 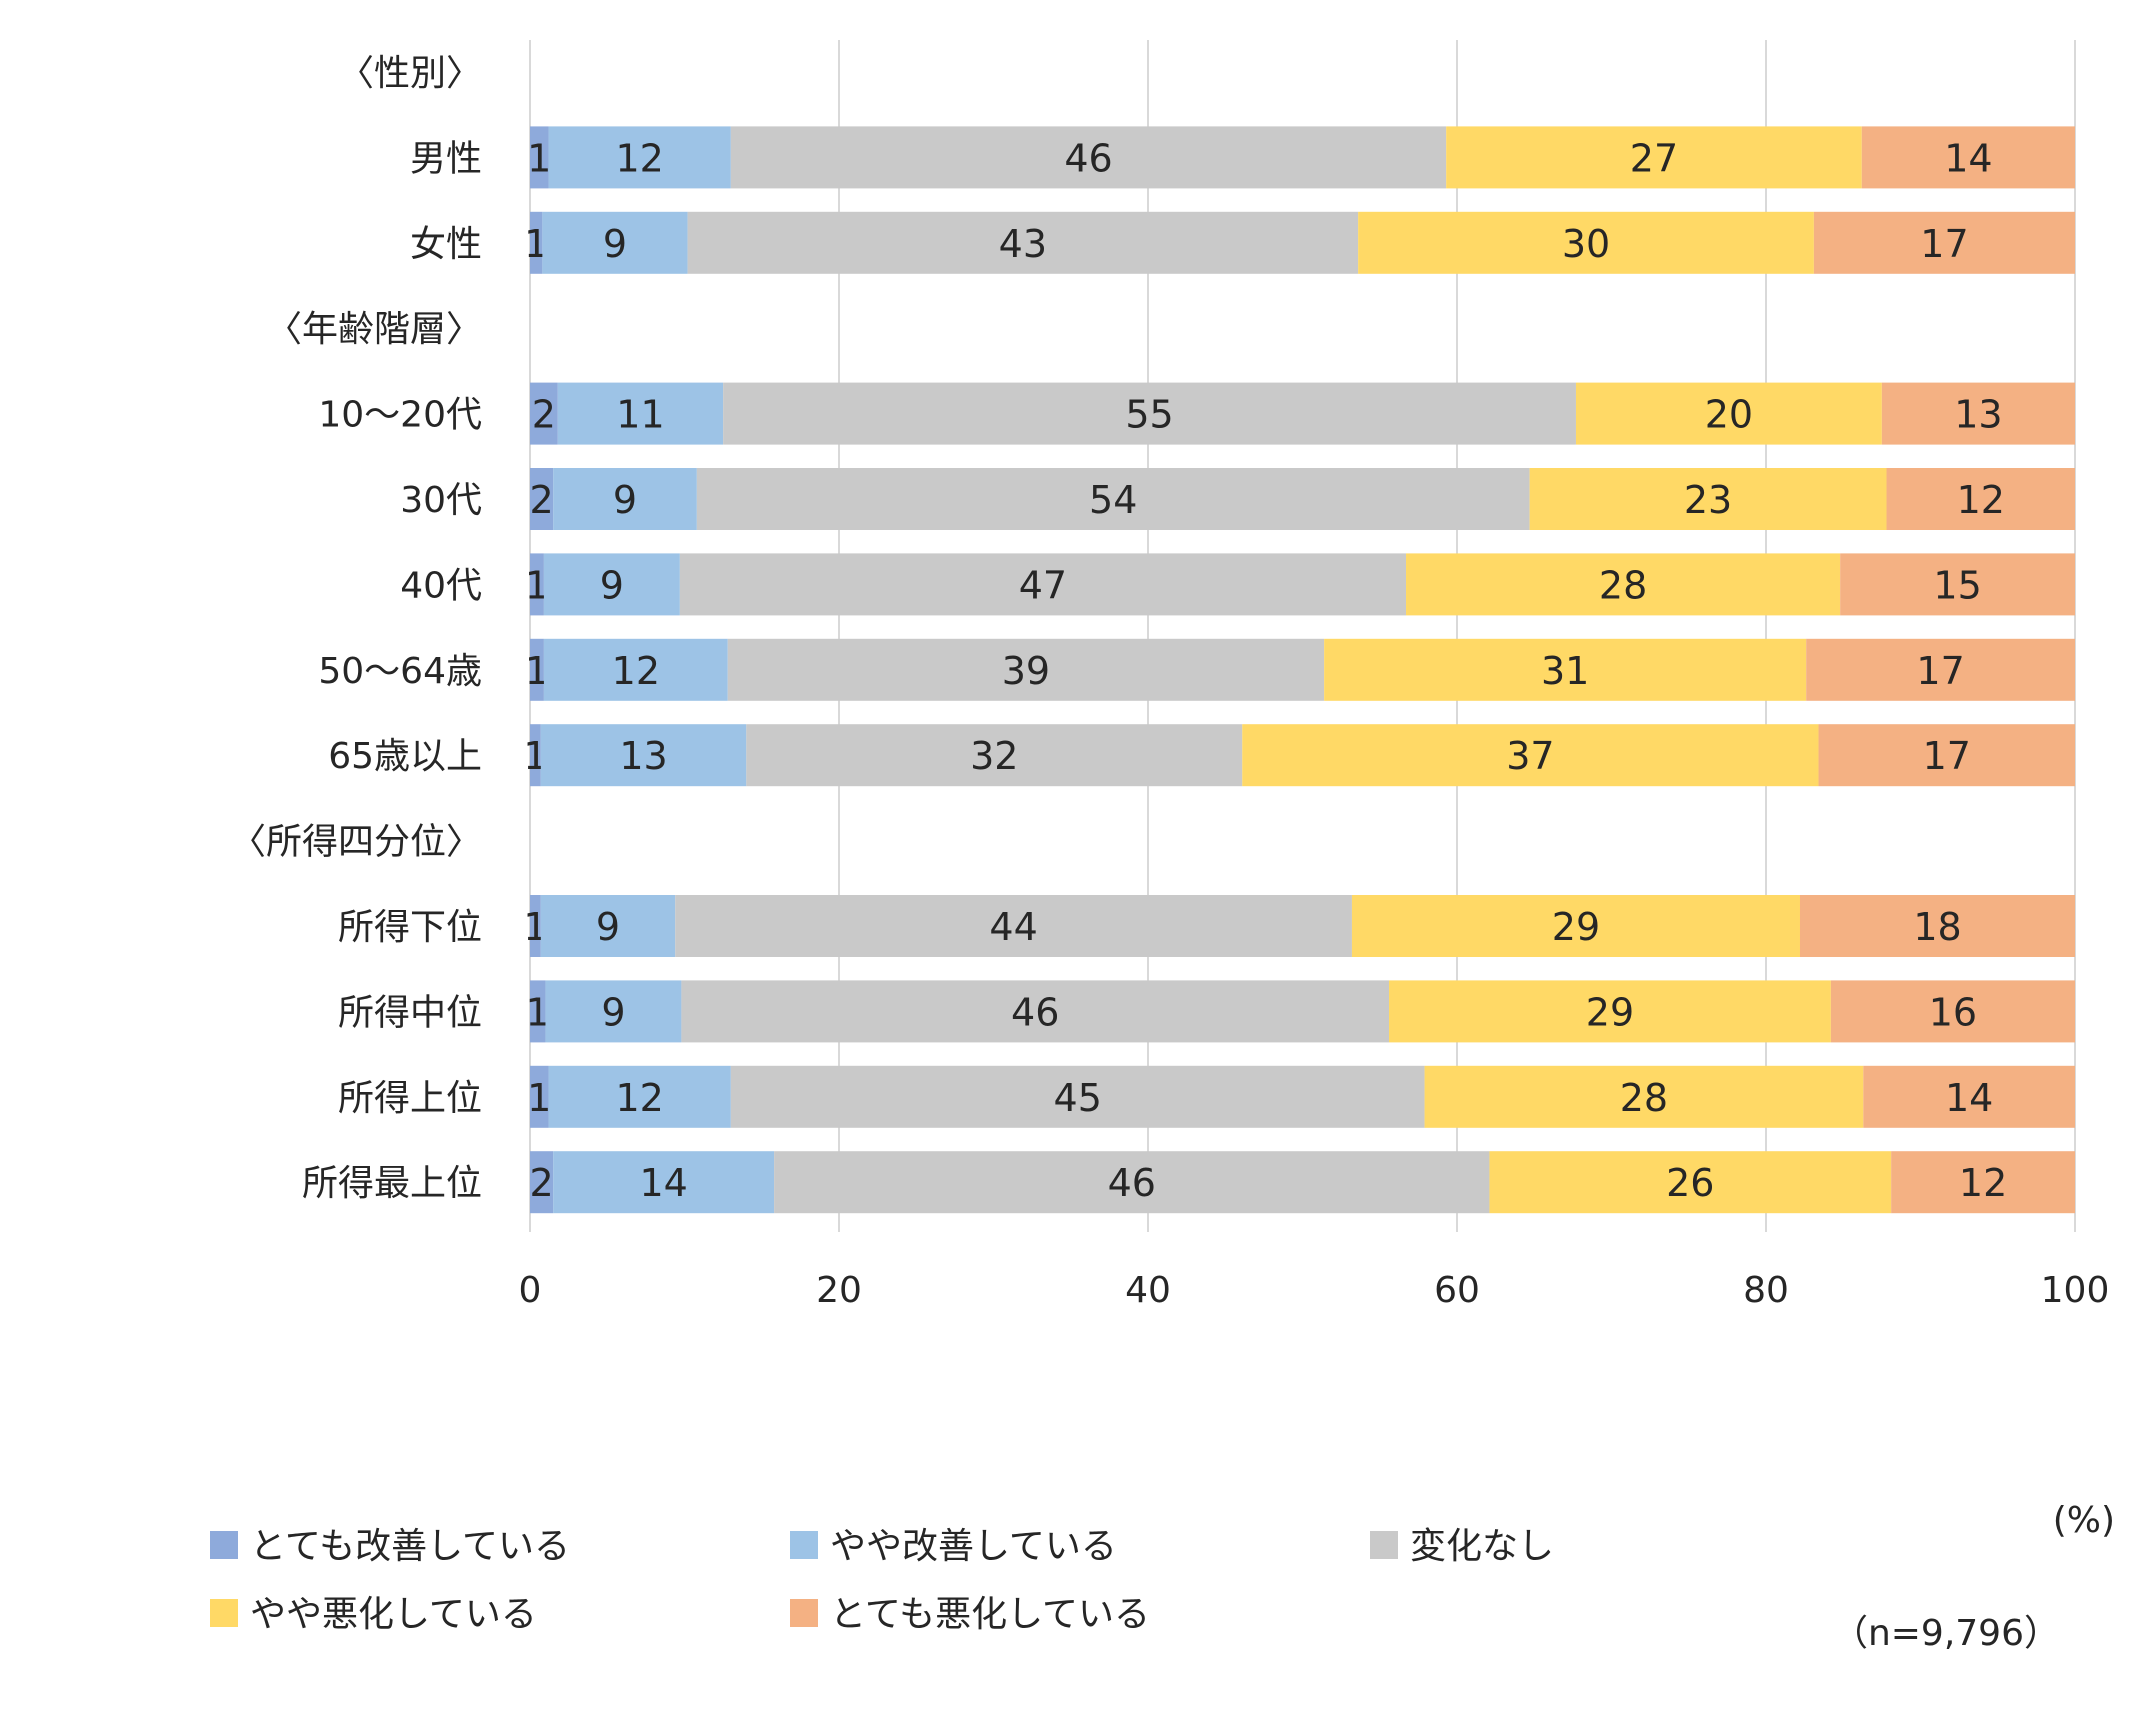 I want to click on category-label: 所得下位, so click(x=410, y=927).